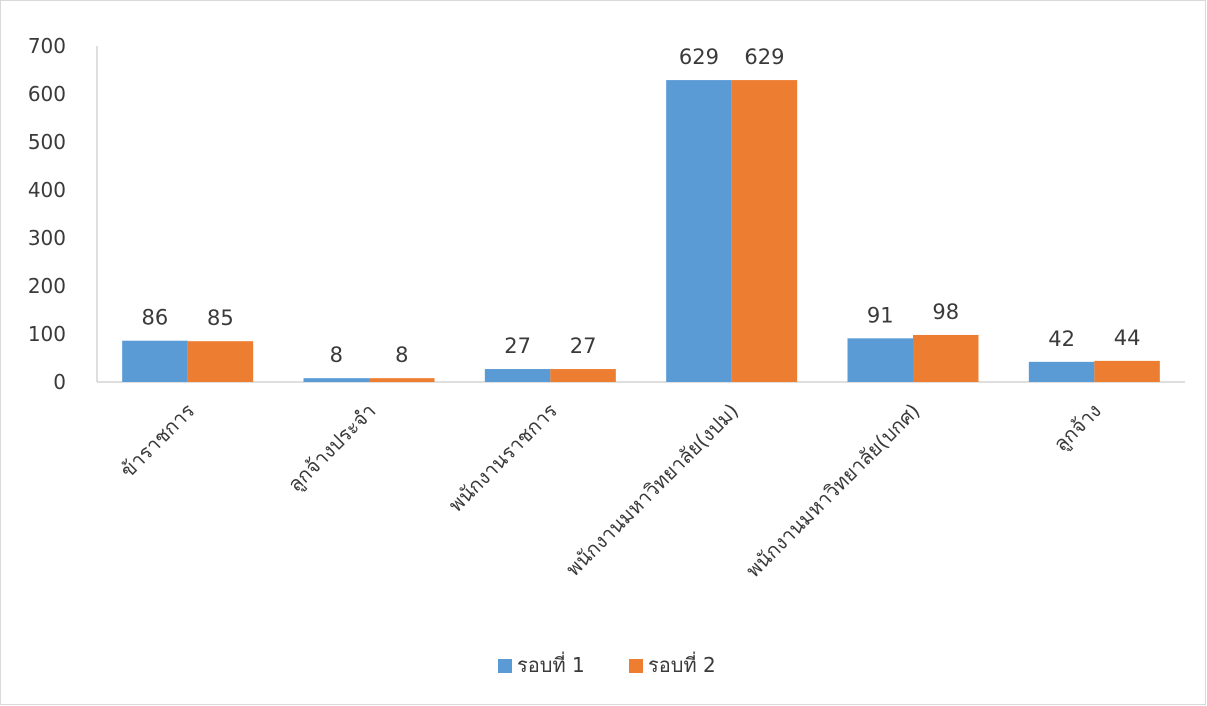 The height and width of the screenshot is (706, 1207). Describe the element at coordinates (682, 664) in the screenshot. I see `legend-label: รอบที่ 2` at that location.